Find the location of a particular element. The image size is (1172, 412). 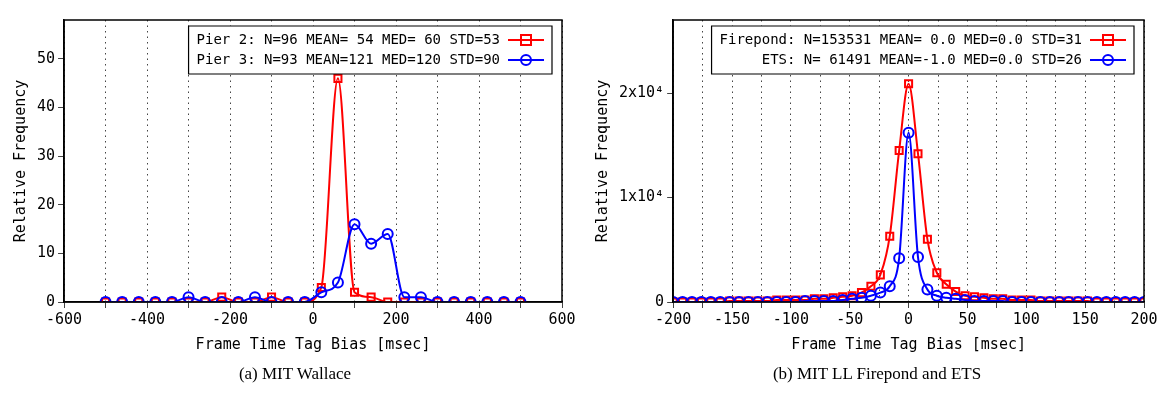

legend-label: ETS: N= 61491 MEAN=-1.0 MED=0.0 STD=26 is located at coordinates (921, 58).